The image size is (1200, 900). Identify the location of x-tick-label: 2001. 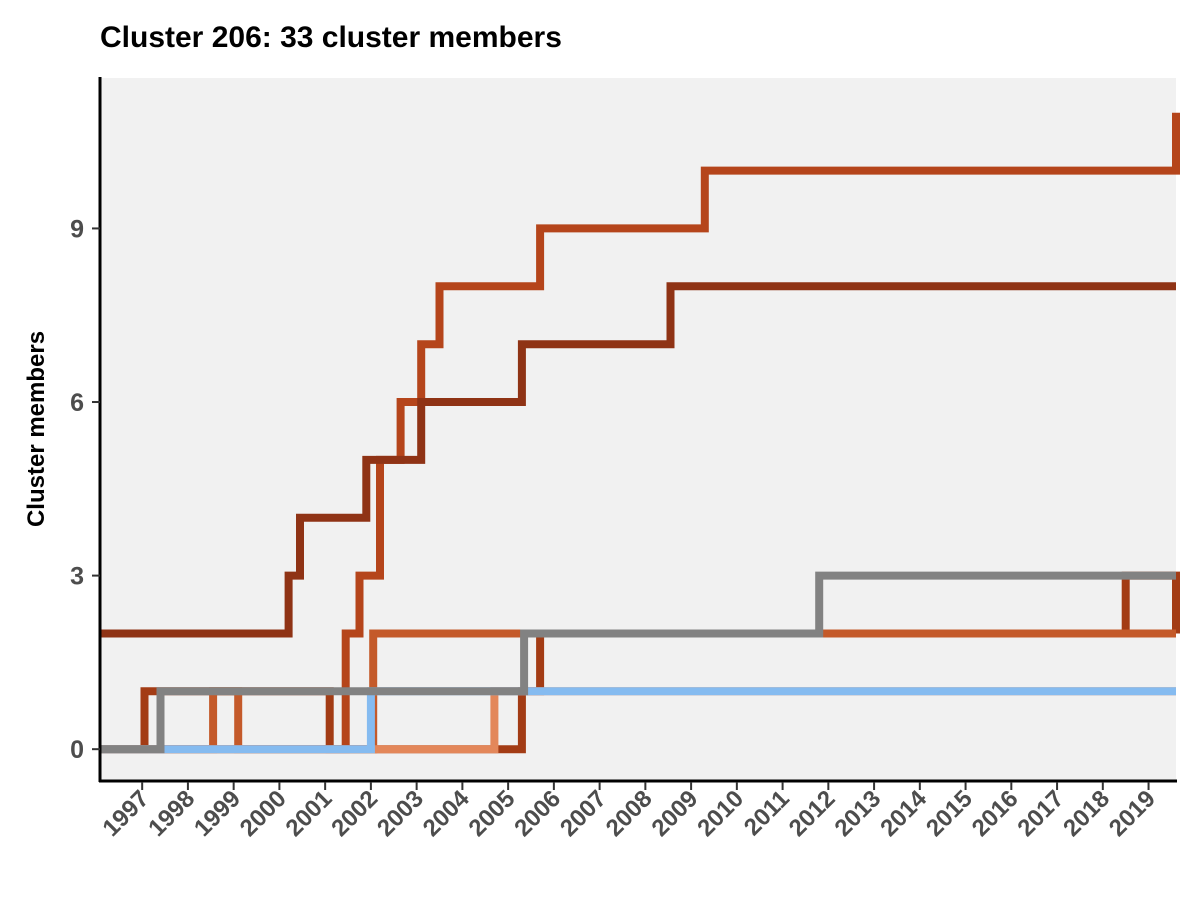
(309, 813).